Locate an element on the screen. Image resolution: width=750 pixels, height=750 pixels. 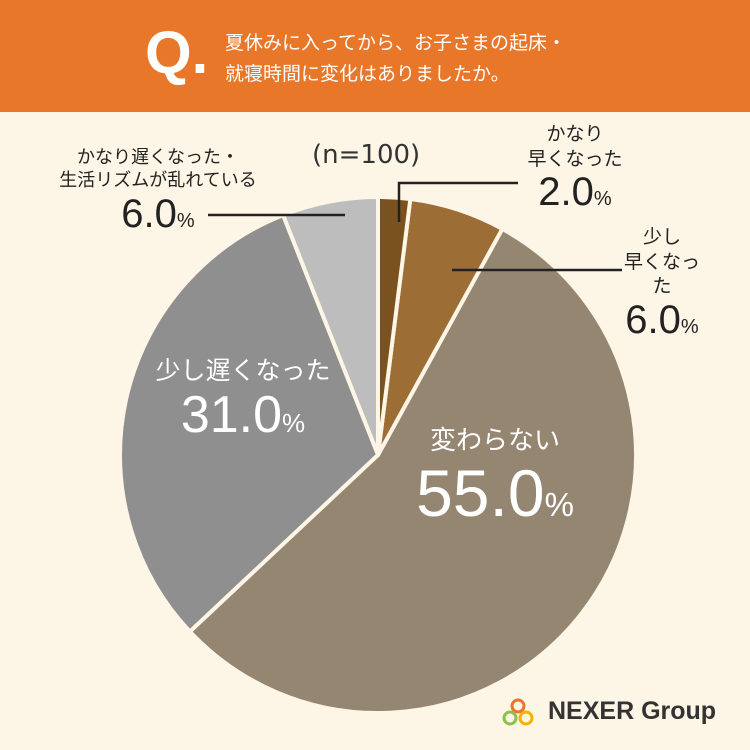
category-label: かなり 早くなった is located at coordinates (575, 146).